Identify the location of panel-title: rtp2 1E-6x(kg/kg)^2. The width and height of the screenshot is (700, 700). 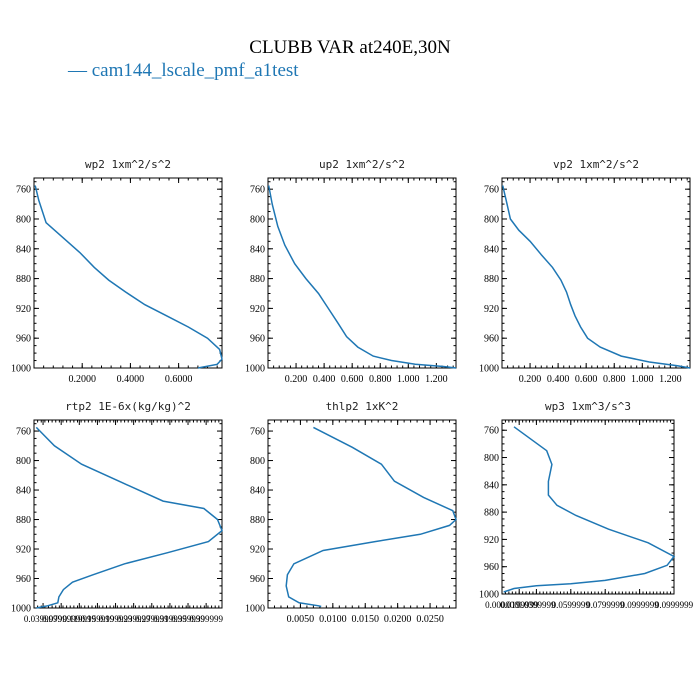
(128, 406).